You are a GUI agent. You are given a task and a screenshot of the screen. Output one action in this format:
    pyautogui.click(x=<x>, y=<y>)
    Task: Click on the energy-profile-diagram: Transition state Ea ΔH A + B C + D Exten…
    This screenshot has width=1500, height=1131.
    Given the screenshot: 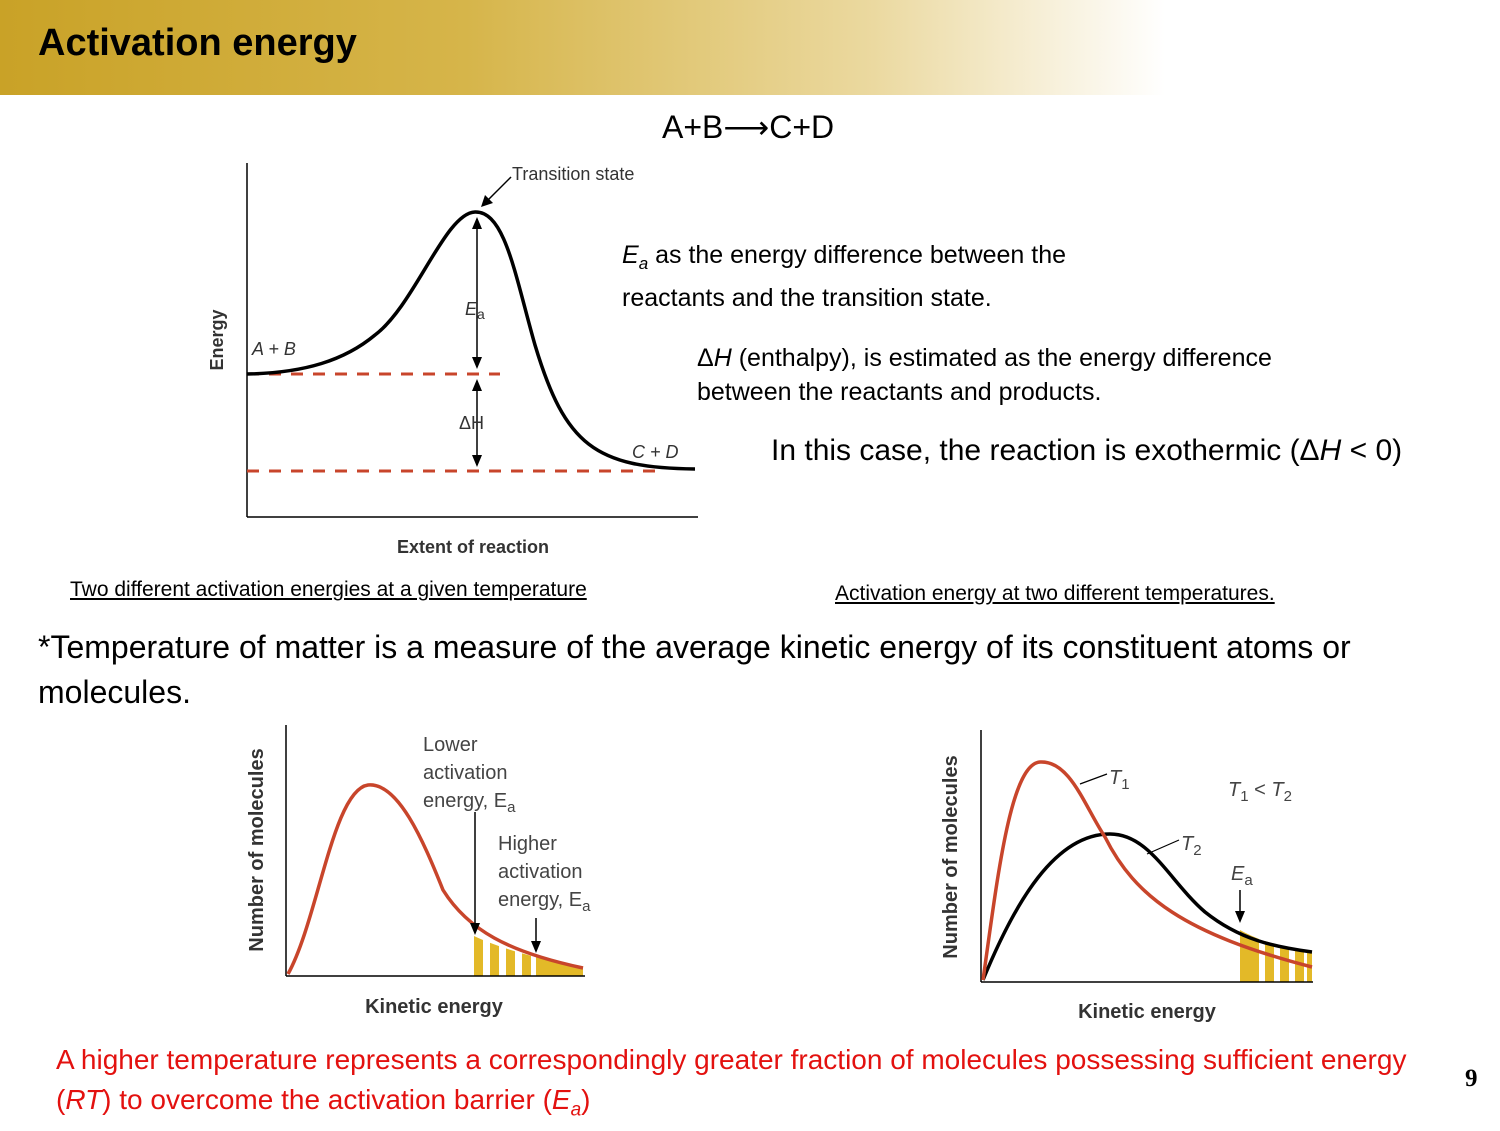 What is the action you would take?
    pyautogui.click(x=452, y=360)
    